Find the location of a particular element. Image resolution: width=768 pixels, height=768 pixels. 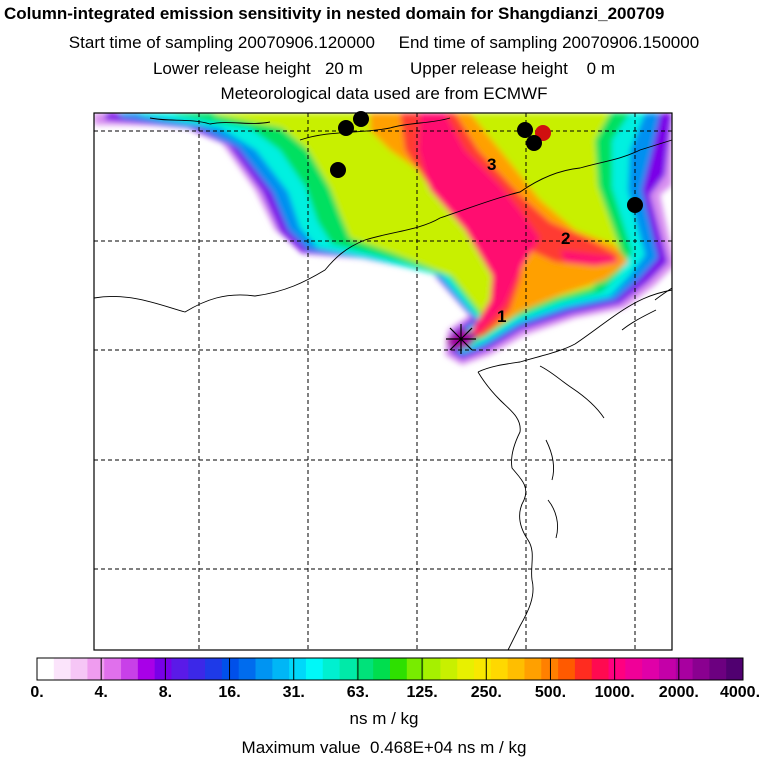

colorbar-label: 31. is located at coordinates (293, 692).